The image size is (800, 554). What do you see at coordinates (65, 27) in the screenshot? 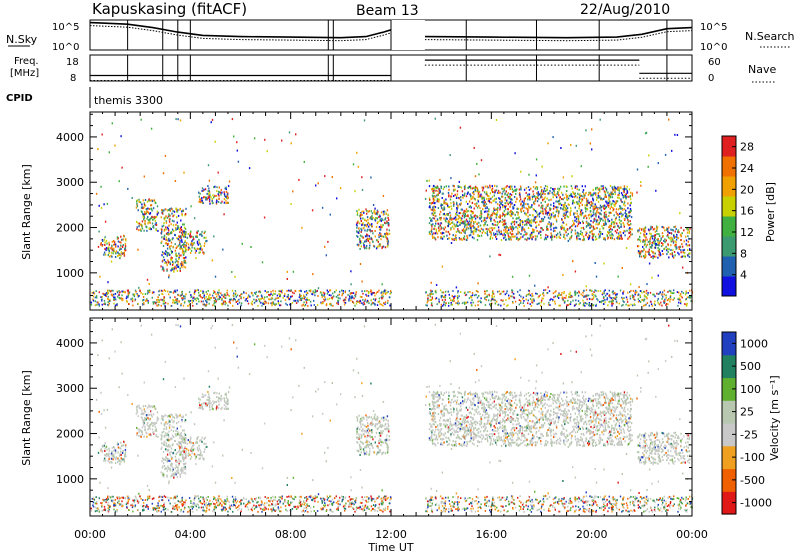
I see `nsky-tick-top: 10^5` at bounding box center [65, 27].